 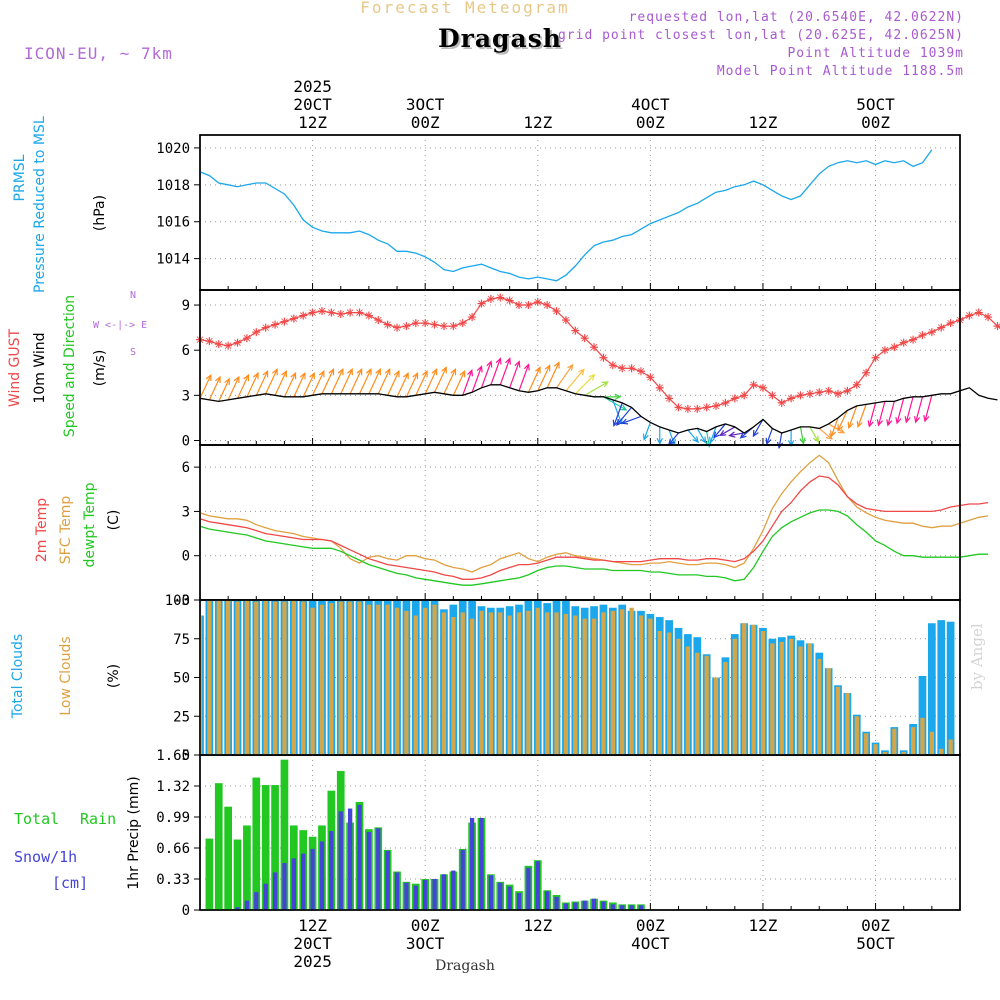 What do you see at coordinates (500, 38) in the screenshot?
I see `location-title: Dragash` at bounding box center [500, 38].